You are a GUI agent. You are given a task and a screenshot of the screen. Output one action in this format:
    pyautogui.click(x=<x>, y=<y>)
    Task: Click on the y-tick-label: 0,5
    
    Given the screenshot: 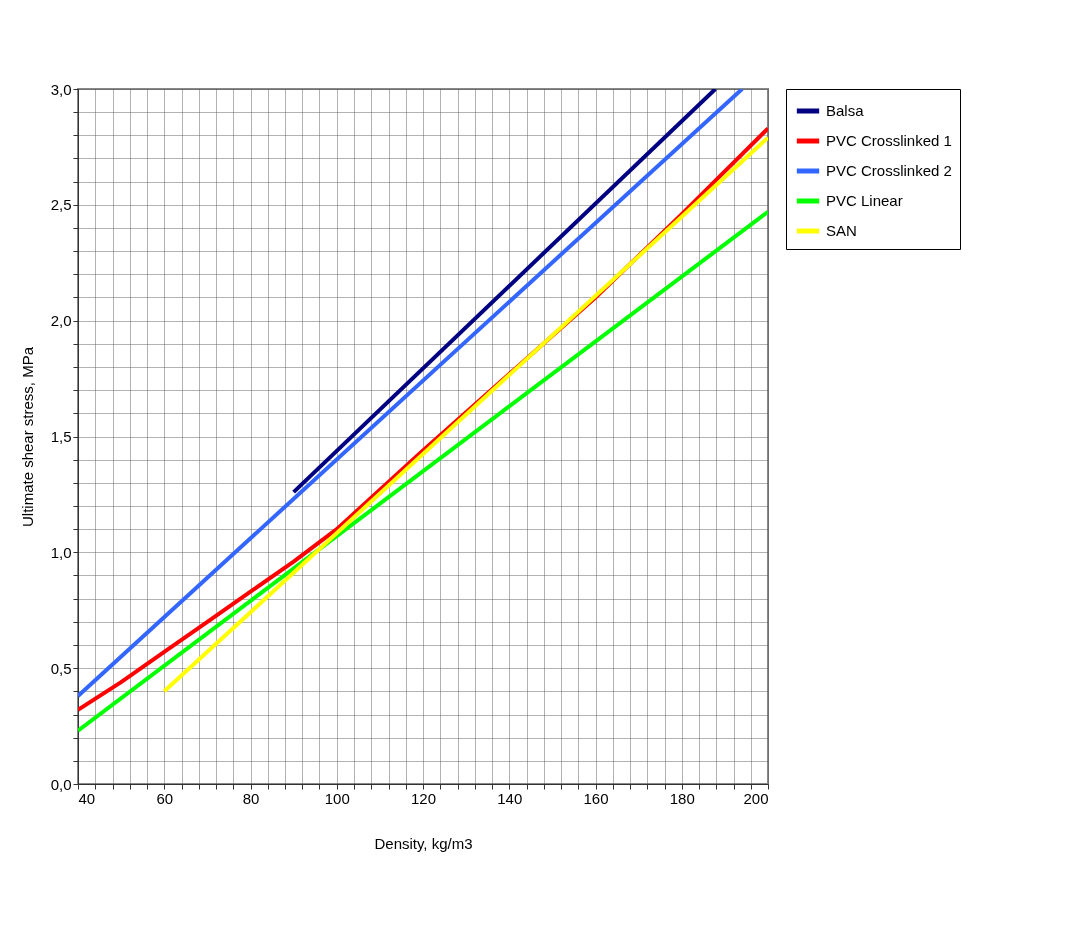 What is the action you would take?
    pyautogui.click(x=61, y=668)
    